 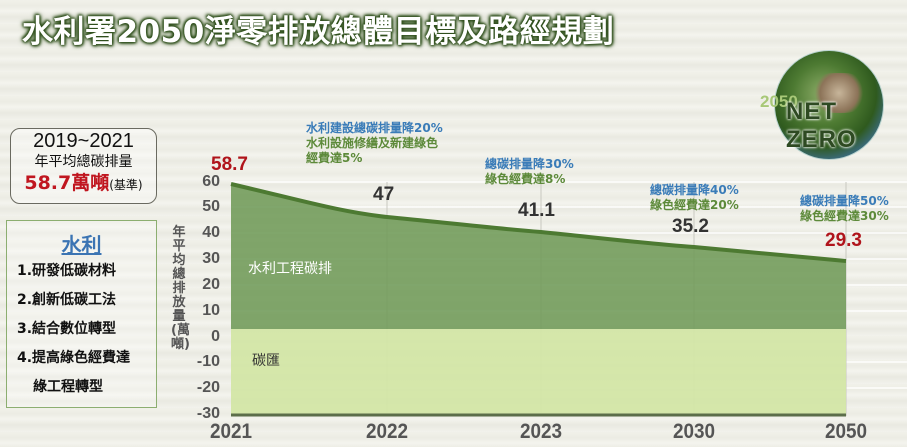 What do you see at coordinates (387, 431) in the screenshot?
I see `x-tick: 2022` at bounding box center [387, 431].